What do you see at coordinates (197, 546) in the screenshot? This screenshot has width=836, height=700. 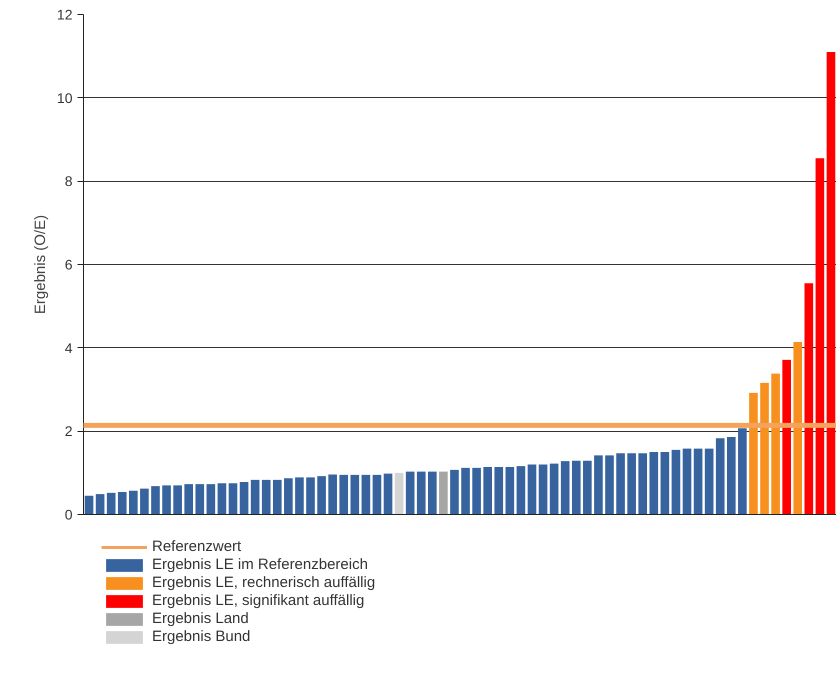 I see `legend-label: Referenzwert` at bounding box center [197, 546].